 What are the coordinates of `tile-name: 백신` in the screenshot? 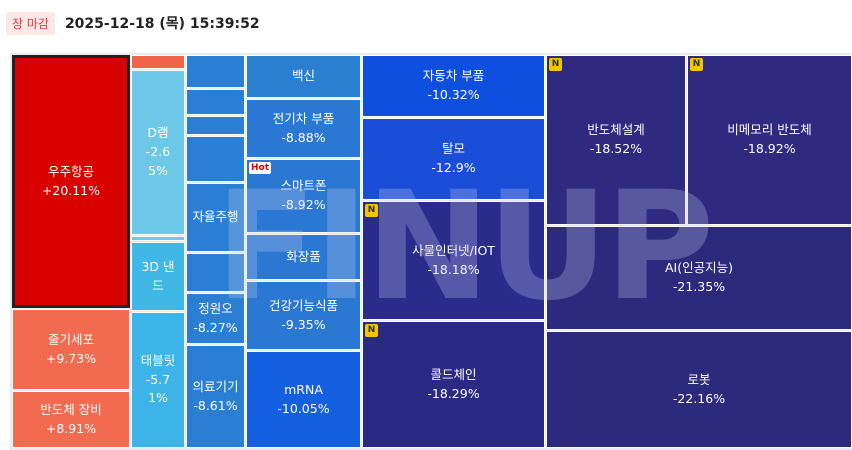 It's located at (303, 76).